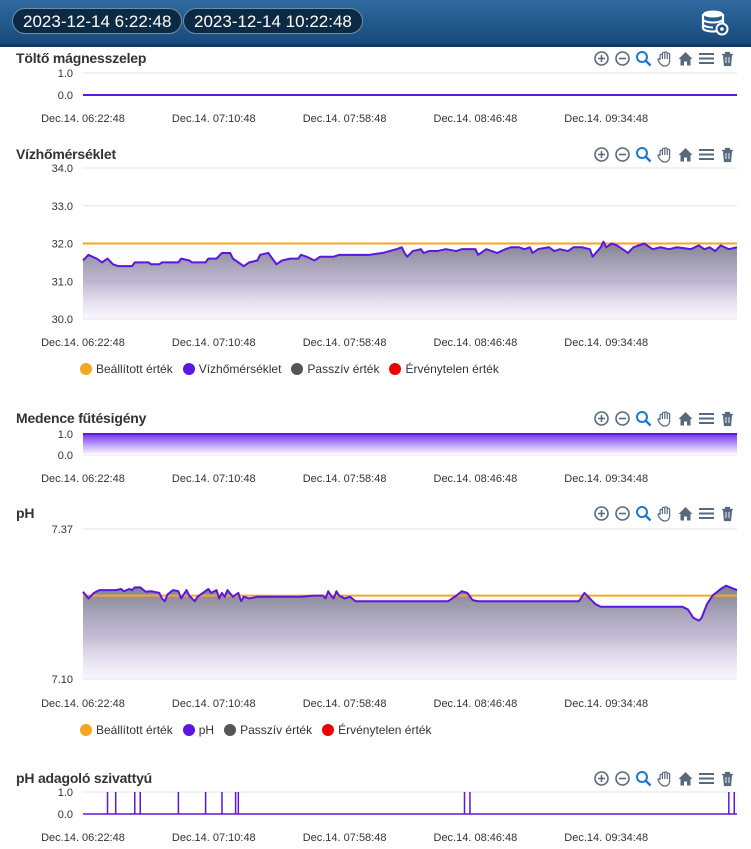 The width and height of the screenshot is (751, 849). Describe the element at coordinates (84, 778) in the screenshot. I see `chart-title: pH adagoló szivattyú` at that location.